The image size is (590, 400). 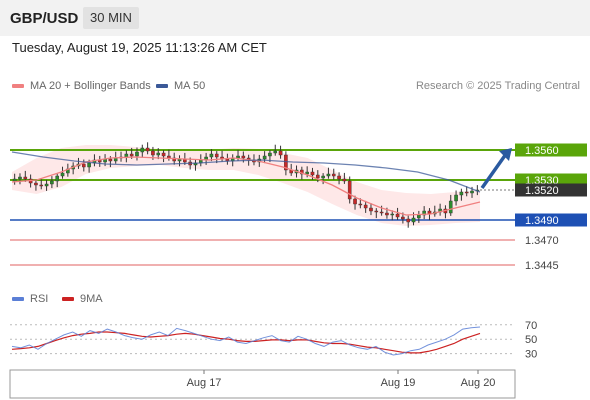 What do you see at coordinates (542, 151) in the screenshot?
I see `level-label-1.3560: 1.3560` at bounding box center [542, 151].